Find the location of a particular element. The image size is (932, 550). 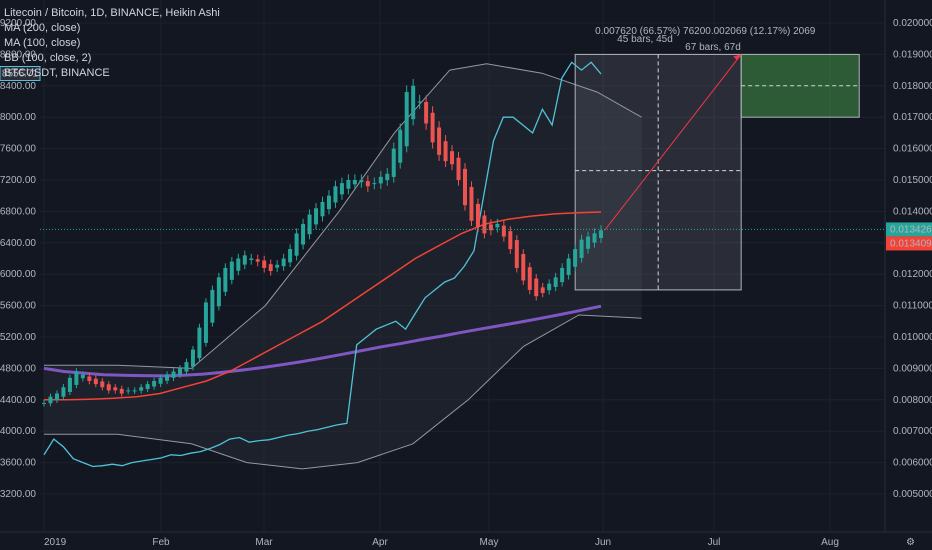

time-axis-label: May is located at coordinates (489, 542).